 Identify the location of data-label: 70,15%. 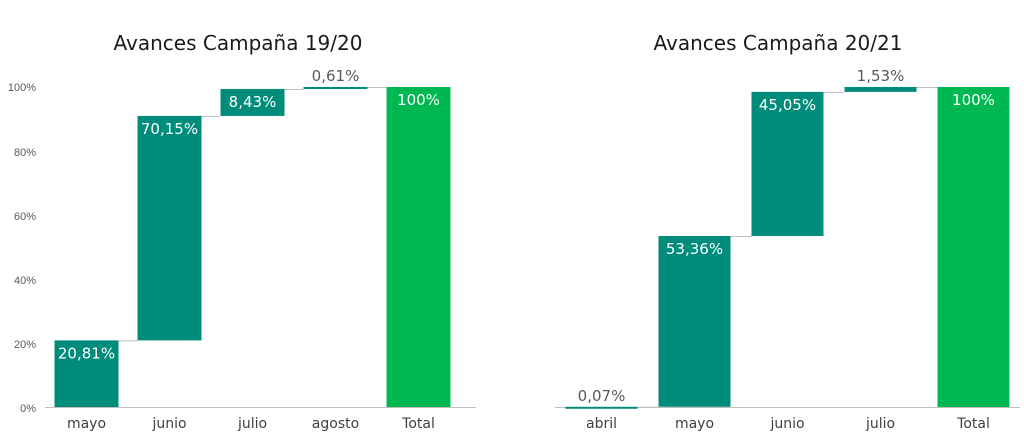
(169, 129).